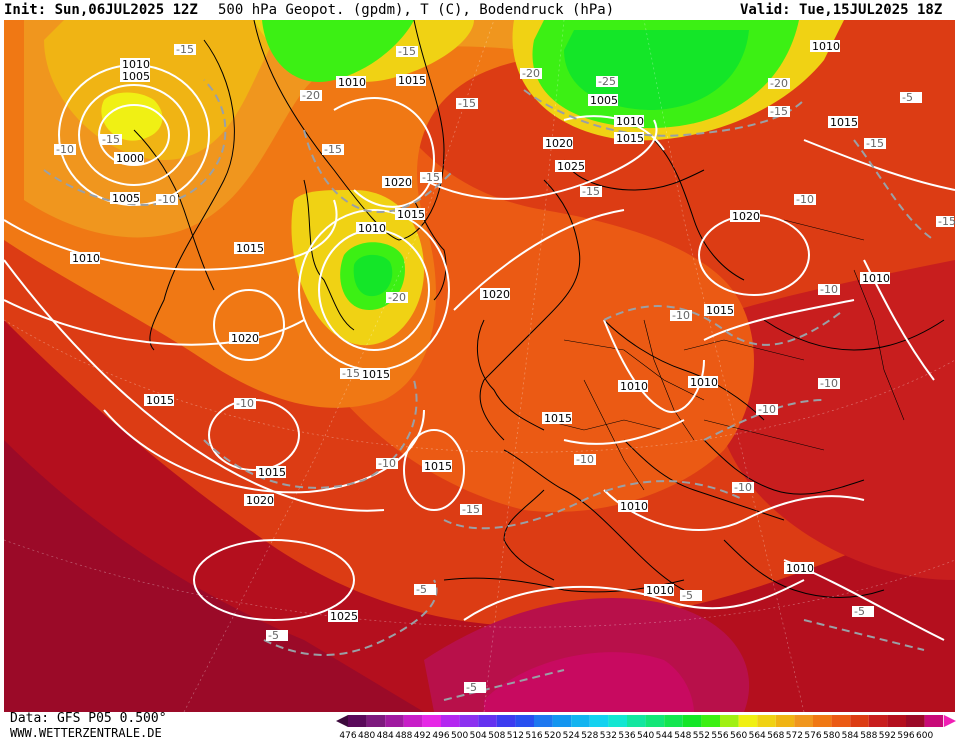 The image size is (959, 741). I want to click on field-east-dark, so click(829, 420).